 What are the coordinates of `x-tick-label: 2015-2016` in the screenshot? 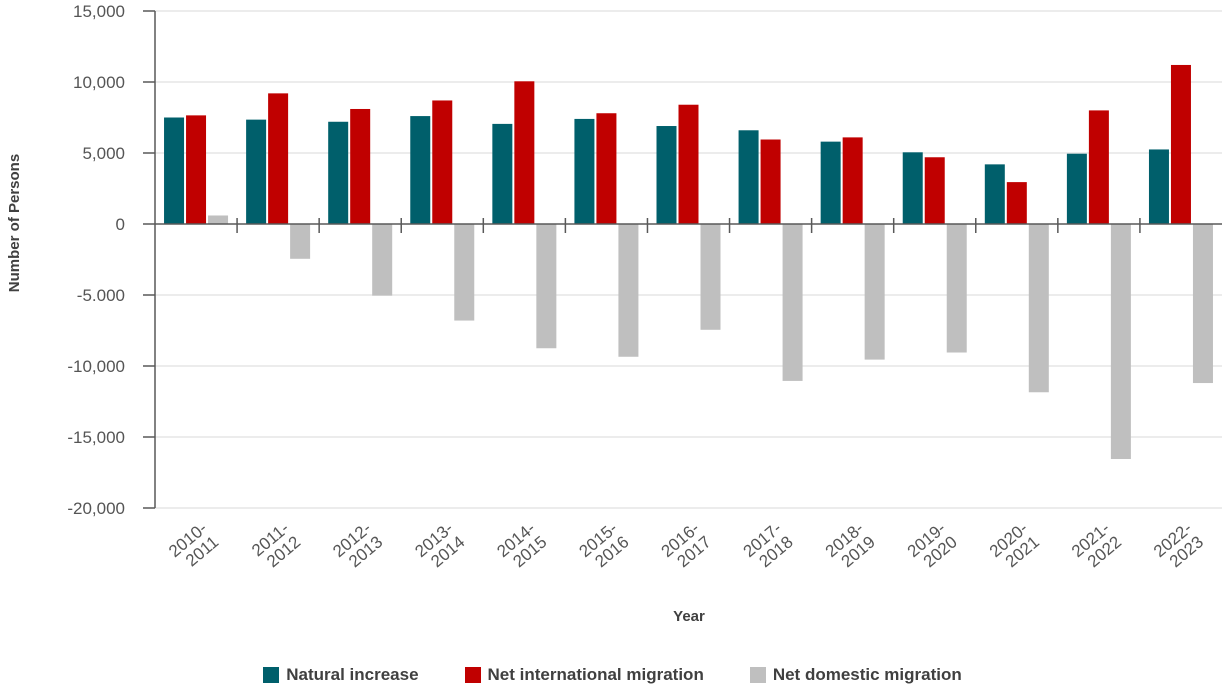 It's located at (603, 547).